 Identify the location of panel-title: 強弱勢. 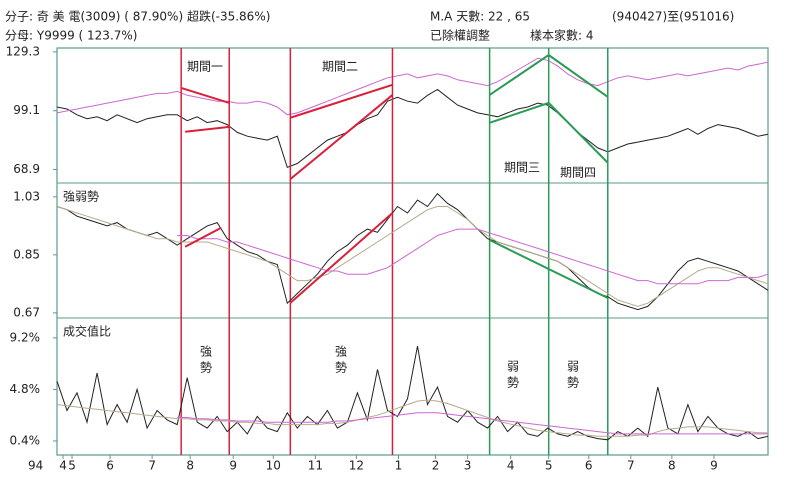
(81, 196).